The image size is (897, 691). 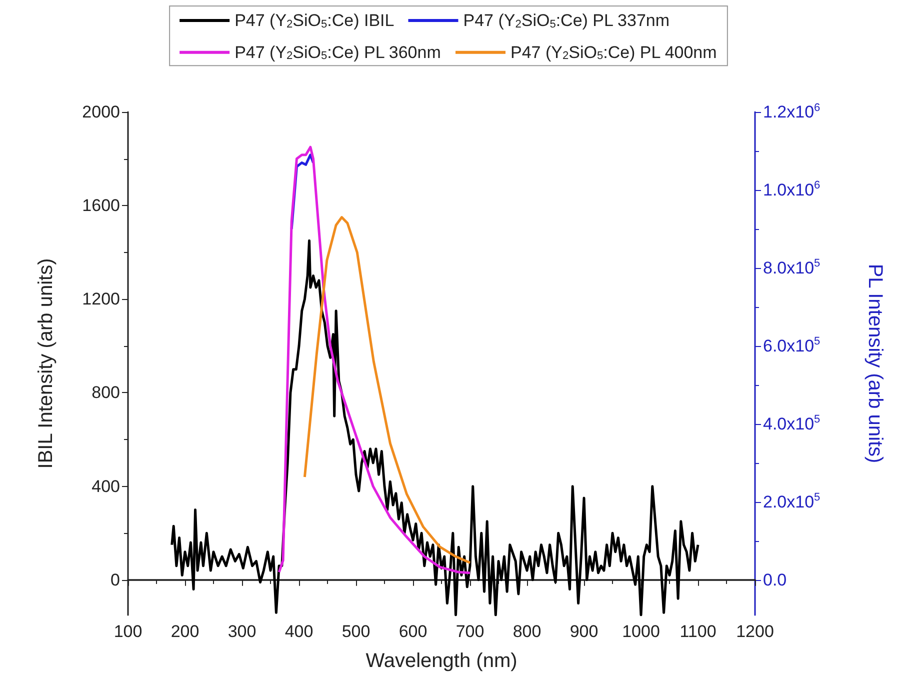 I want to click on x-tick-label: 100, so click(x=128, y=631).